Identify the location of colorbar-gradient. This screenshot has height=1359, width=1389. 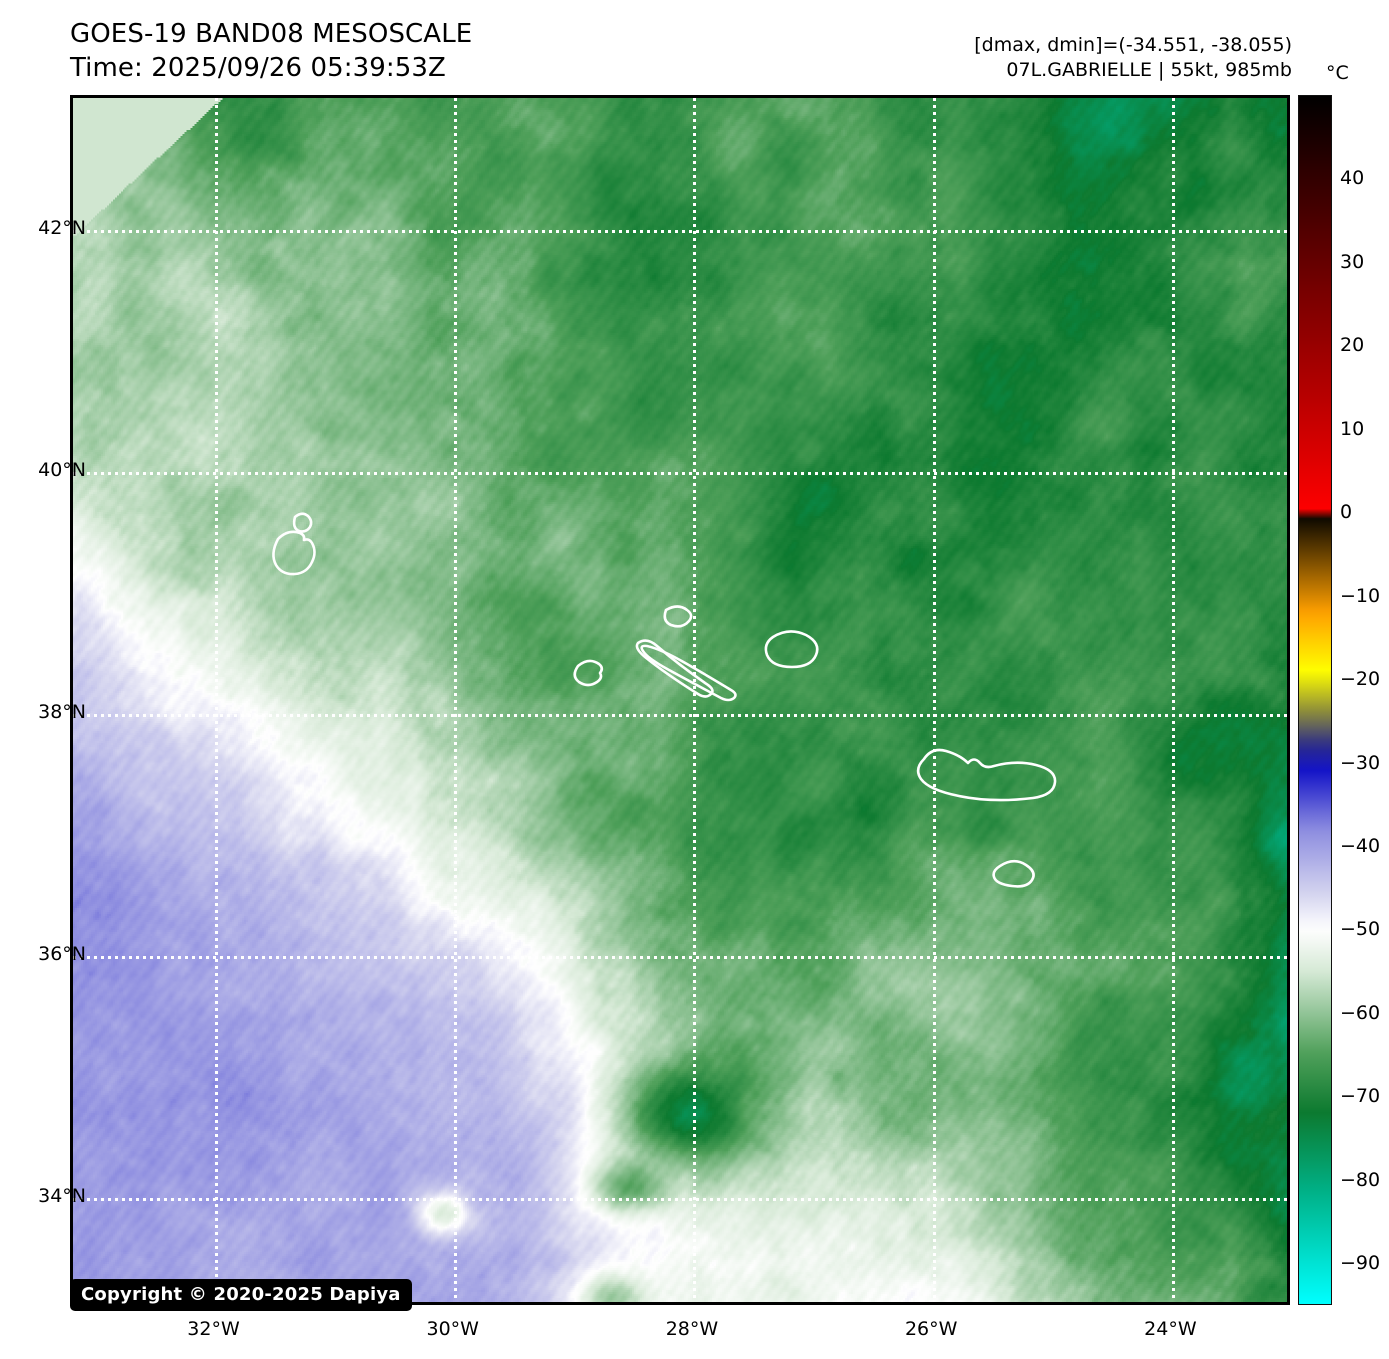
(1315, 700).